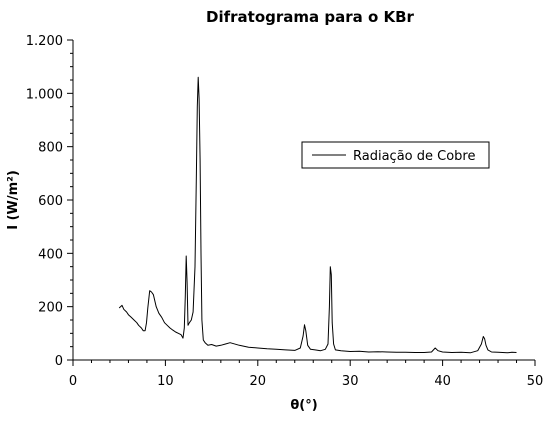 The height and width of the screenshot is (421, 551). I want to click on x-tick-label: 20, so click(258, 381).